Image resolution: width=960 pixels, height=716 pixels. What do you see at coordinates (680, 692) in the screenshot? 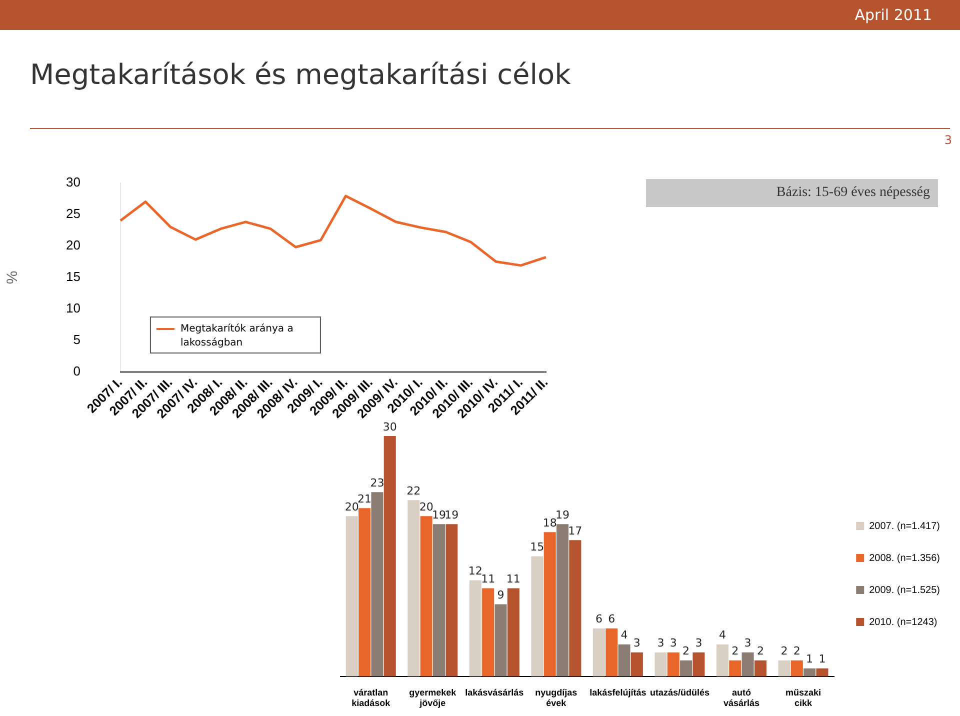
I see `x-tick-label: utazás/üdülés` at bounding box center [680, 692].